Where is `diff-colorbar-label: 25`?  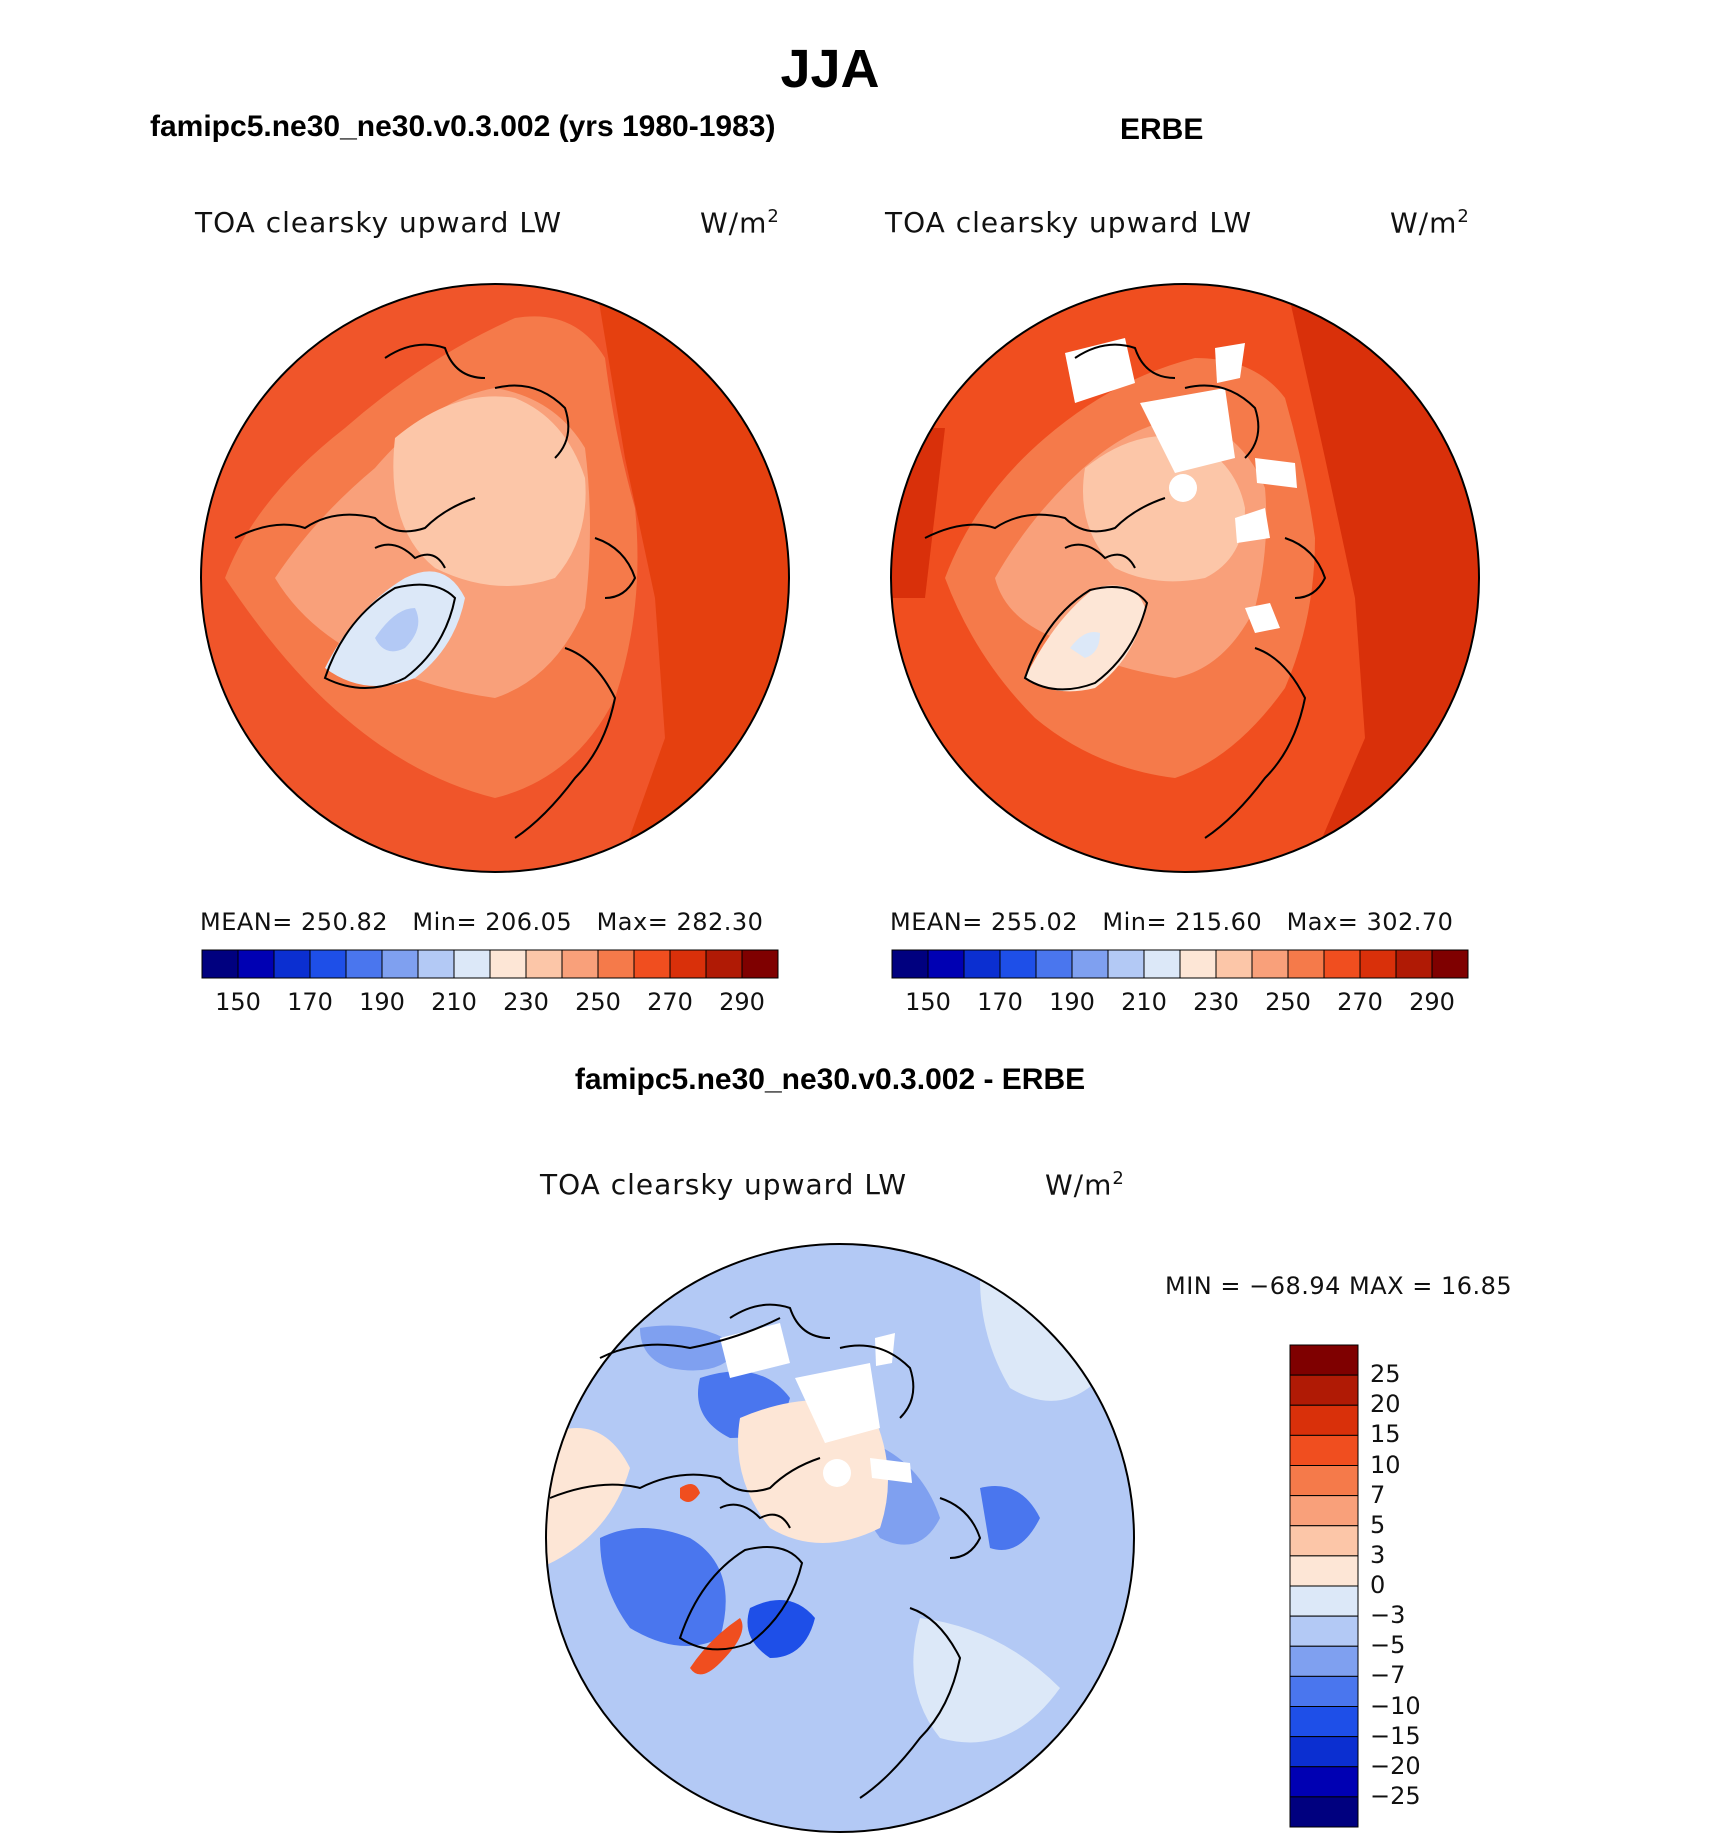 diff-colorbar-label: 25 is located at coordinates (1385, 1374).